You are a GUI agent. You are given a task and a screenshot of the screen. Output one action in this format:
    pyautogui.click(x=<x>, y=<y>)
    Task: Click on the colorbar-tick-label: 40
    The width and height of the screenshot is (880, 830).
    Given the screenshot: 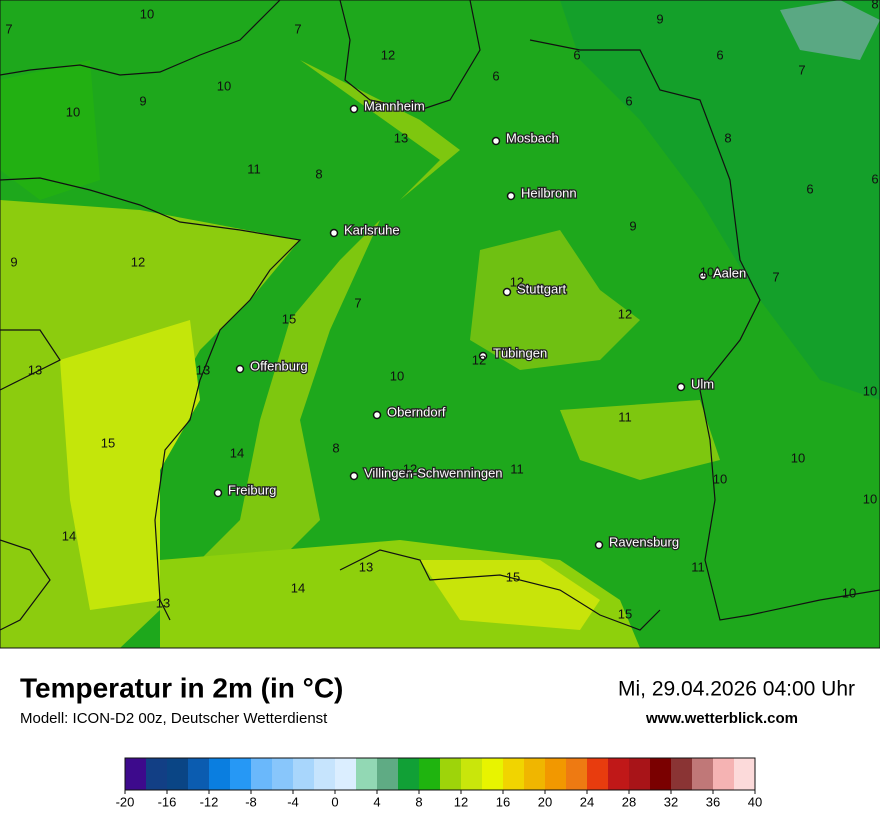 What is the action you would take?
    pyautogui.click(x=755, y=801)
    